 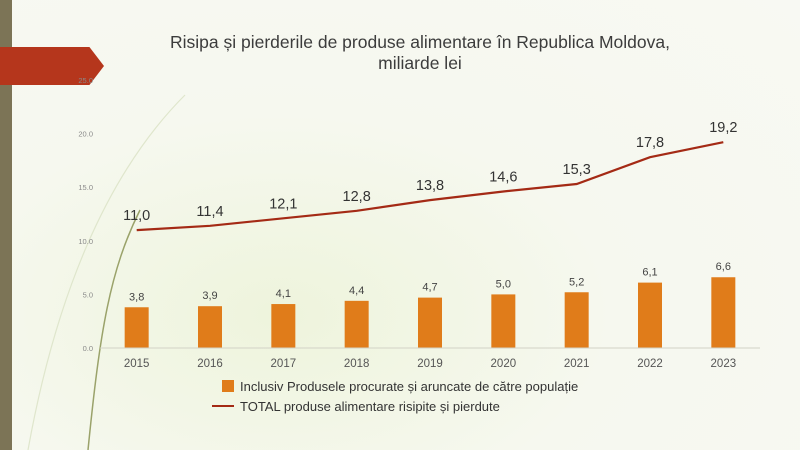 What do you see at coordinates (724, 364) in the screenshot?
I see `x-tick-label: 2023` at bounding box center [724, 364].